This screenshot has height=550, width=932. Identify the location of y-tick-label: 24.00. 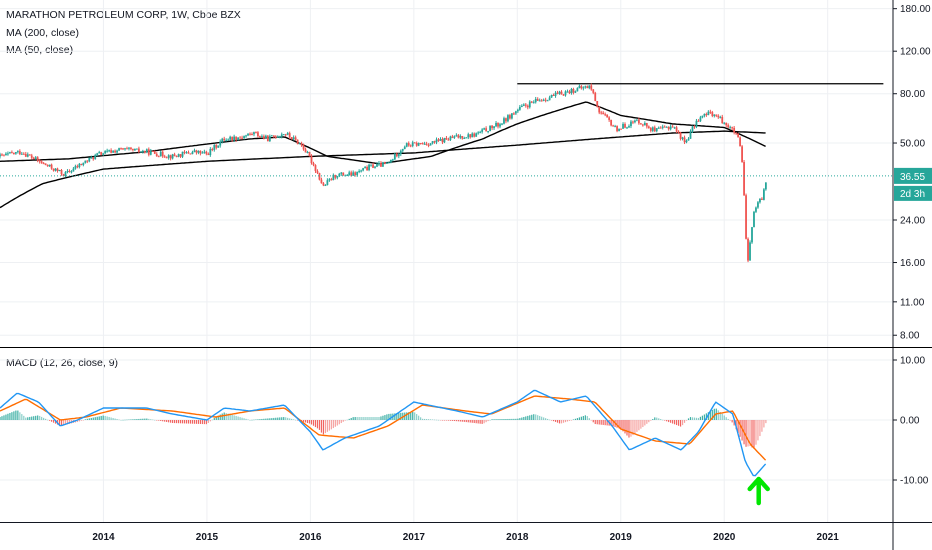
(912, 221).